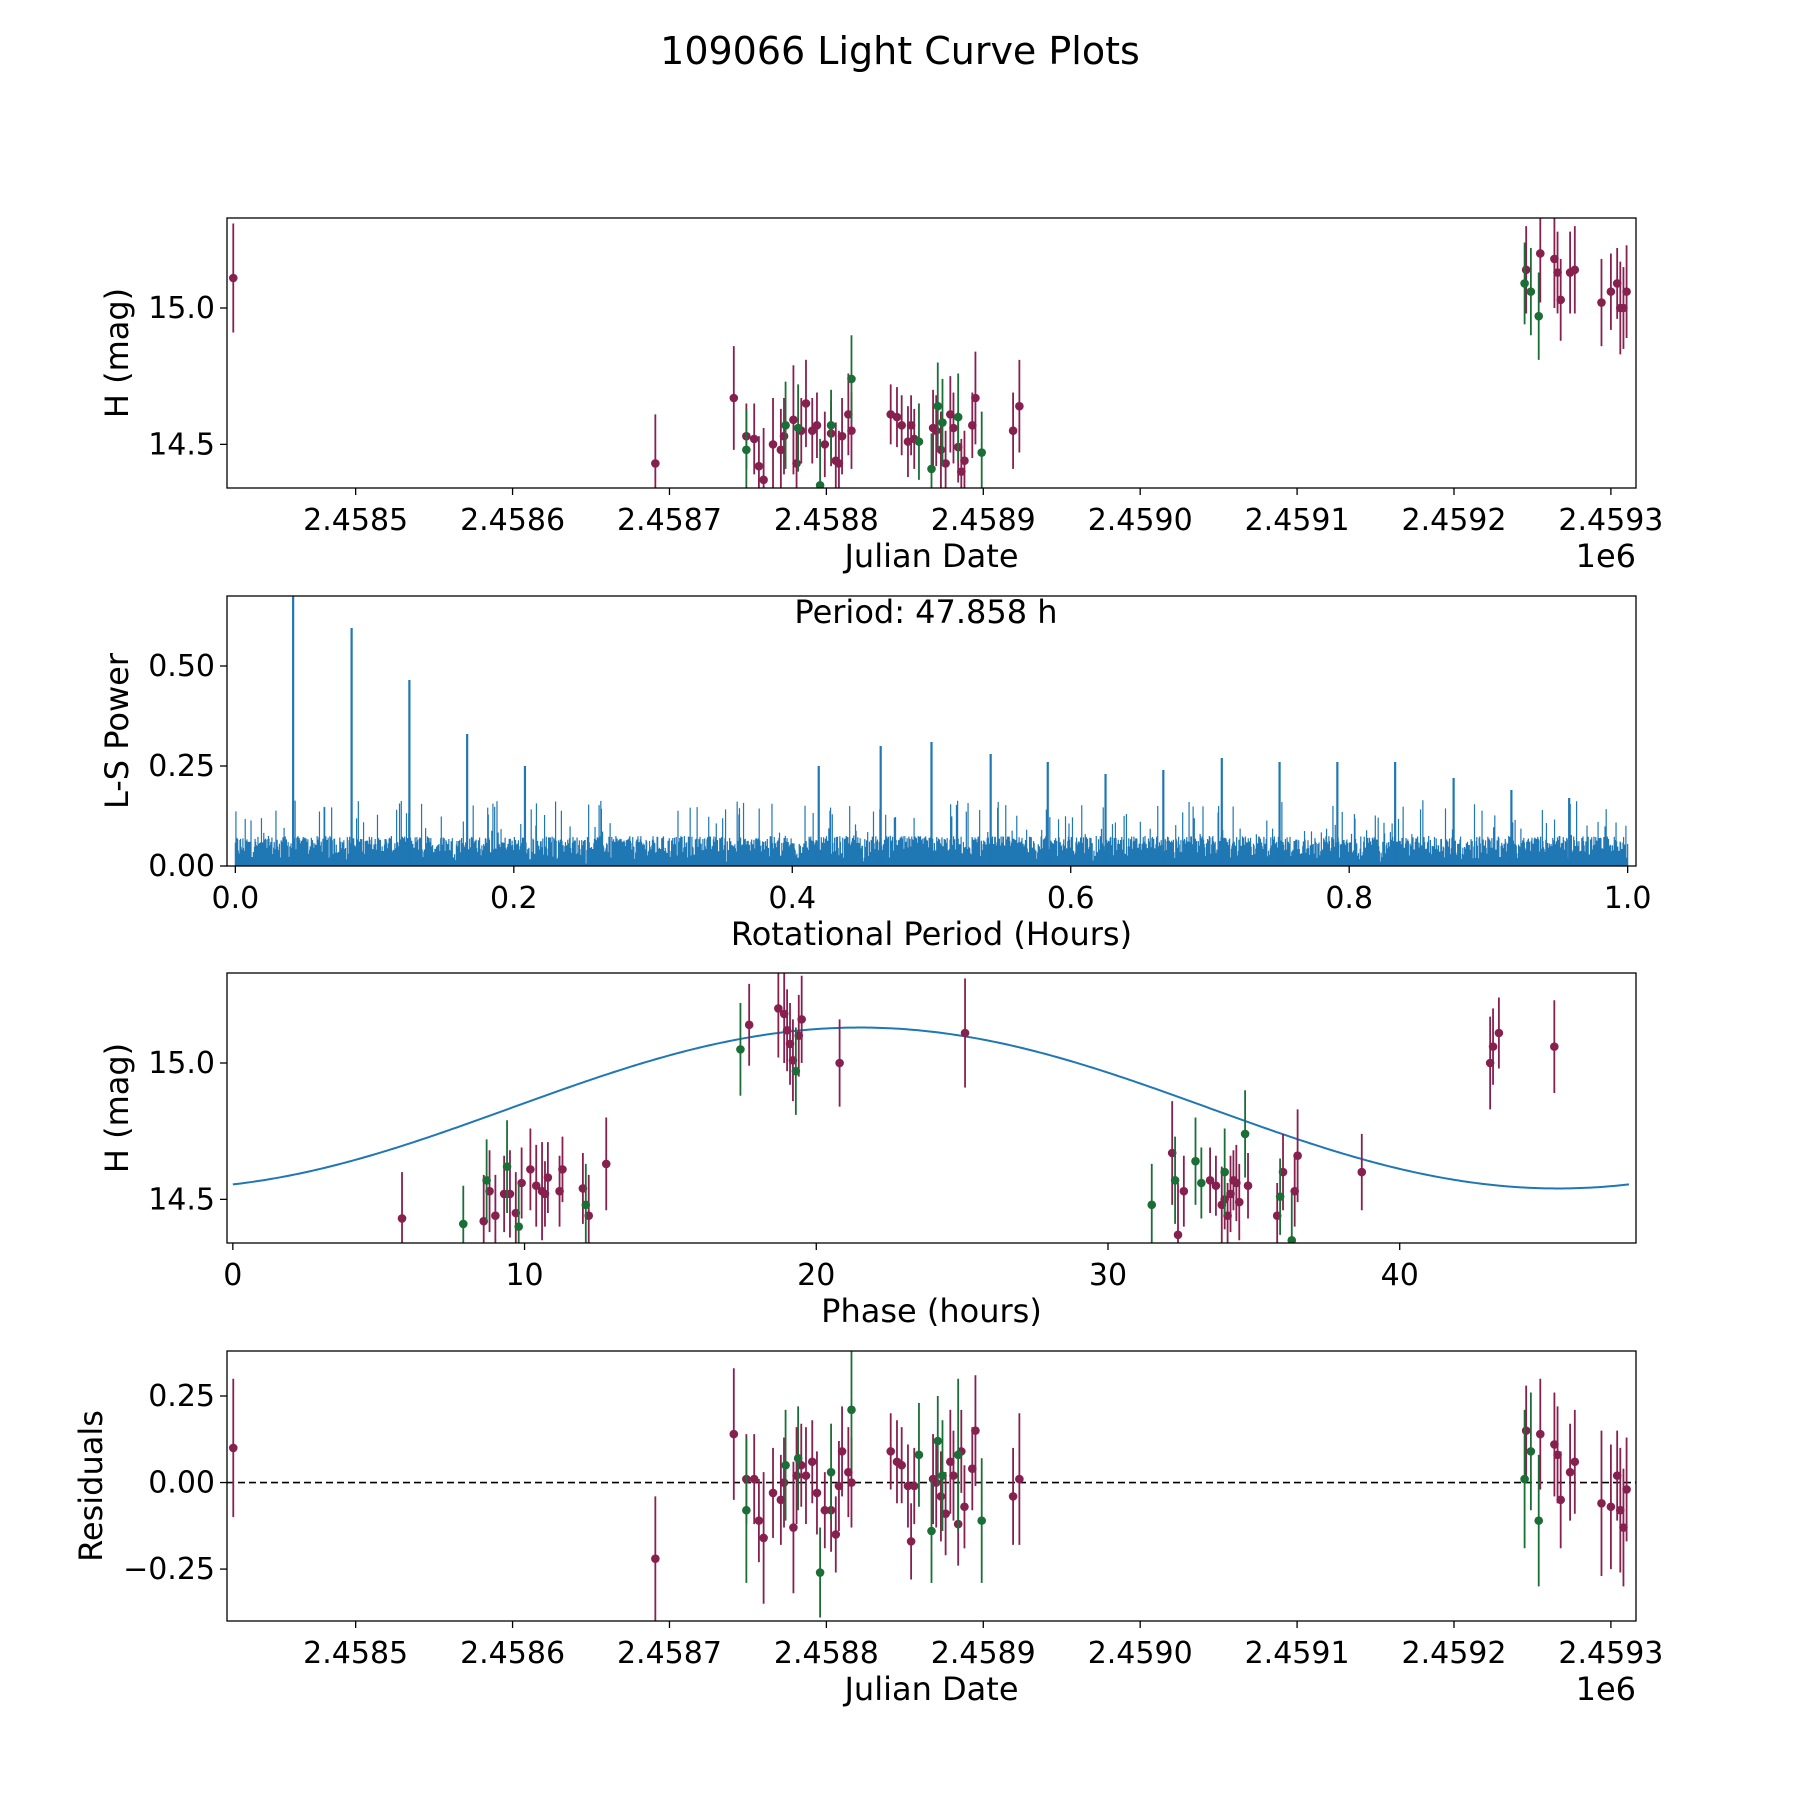  I want to click on x-tick-label: 0.2, so click(514, 898).